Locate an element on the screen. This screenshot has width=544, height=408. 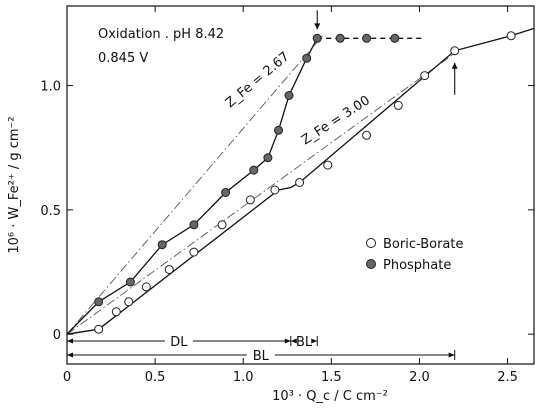
range-label-1: DL is located at coordinates (179, 342).